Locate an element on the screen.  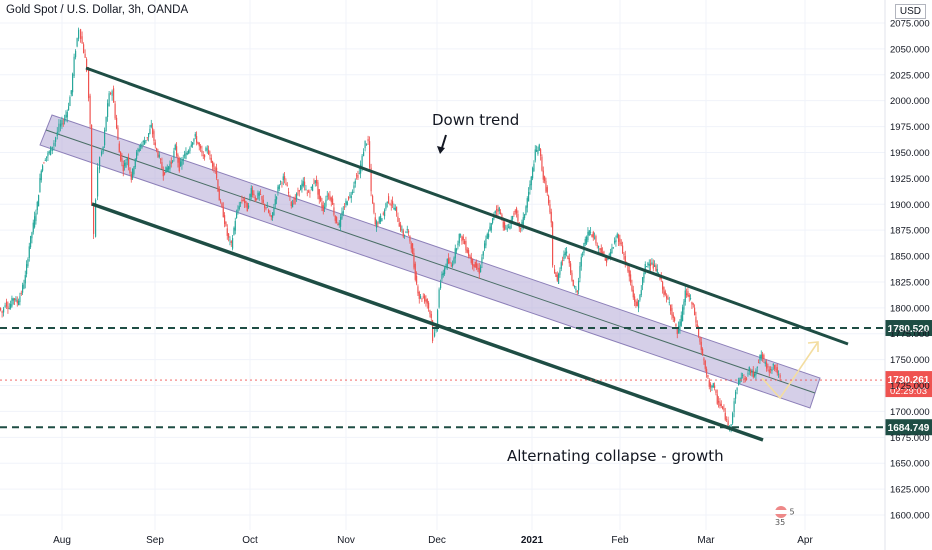
projection-arrow is located at coordinates (790, 370).